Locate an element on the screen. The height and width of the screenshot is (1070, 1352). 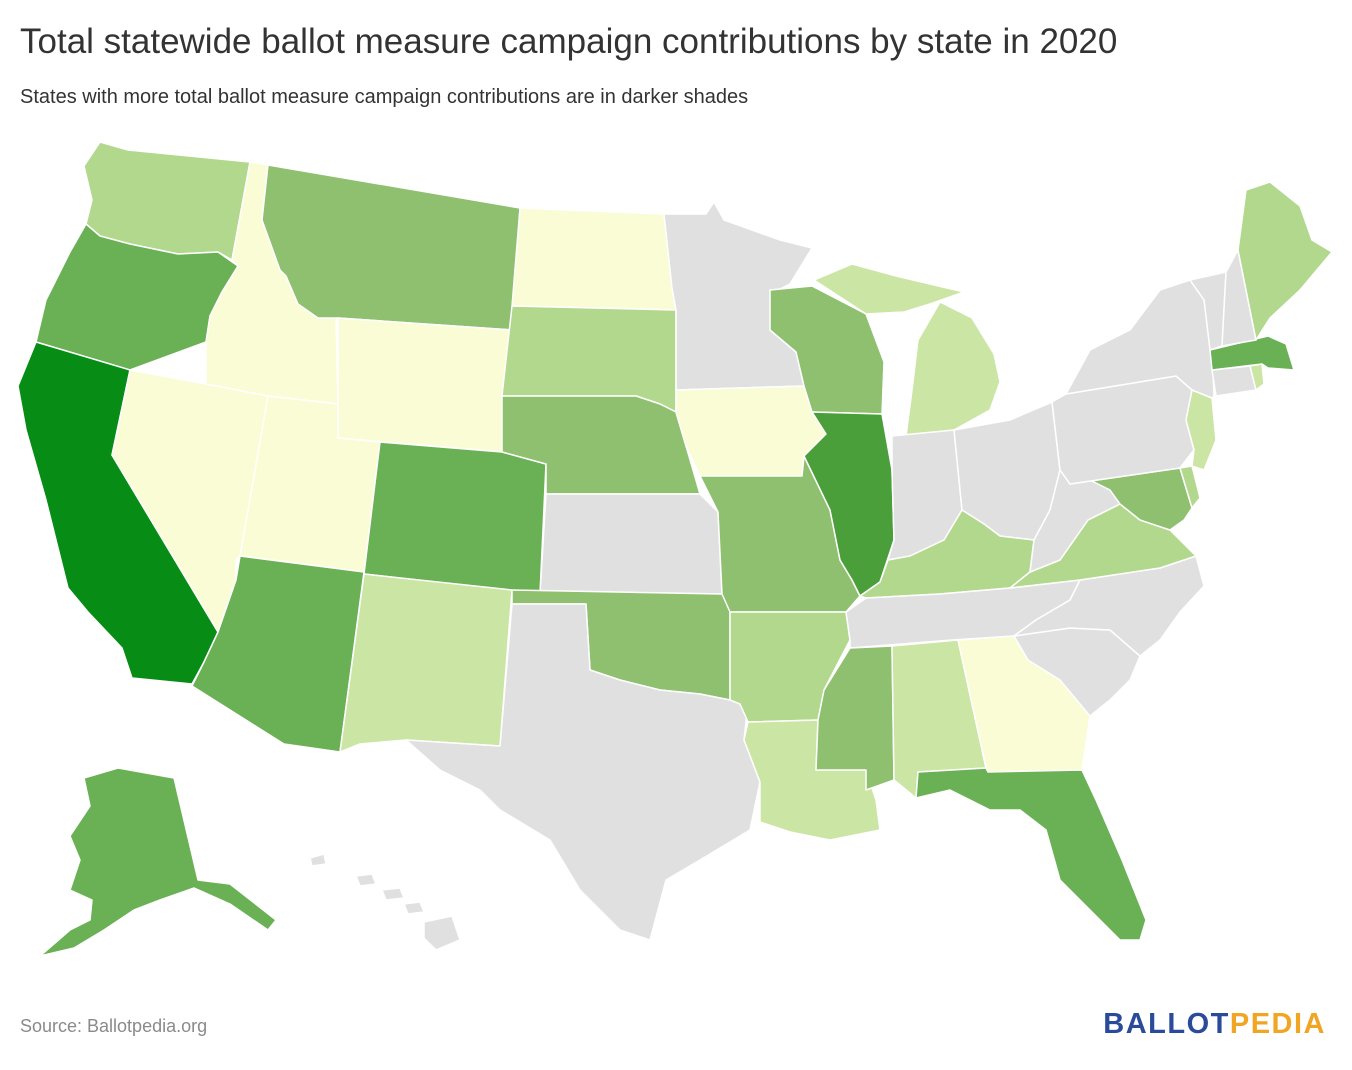
state-delaware is located at coordinates (1190, 487).